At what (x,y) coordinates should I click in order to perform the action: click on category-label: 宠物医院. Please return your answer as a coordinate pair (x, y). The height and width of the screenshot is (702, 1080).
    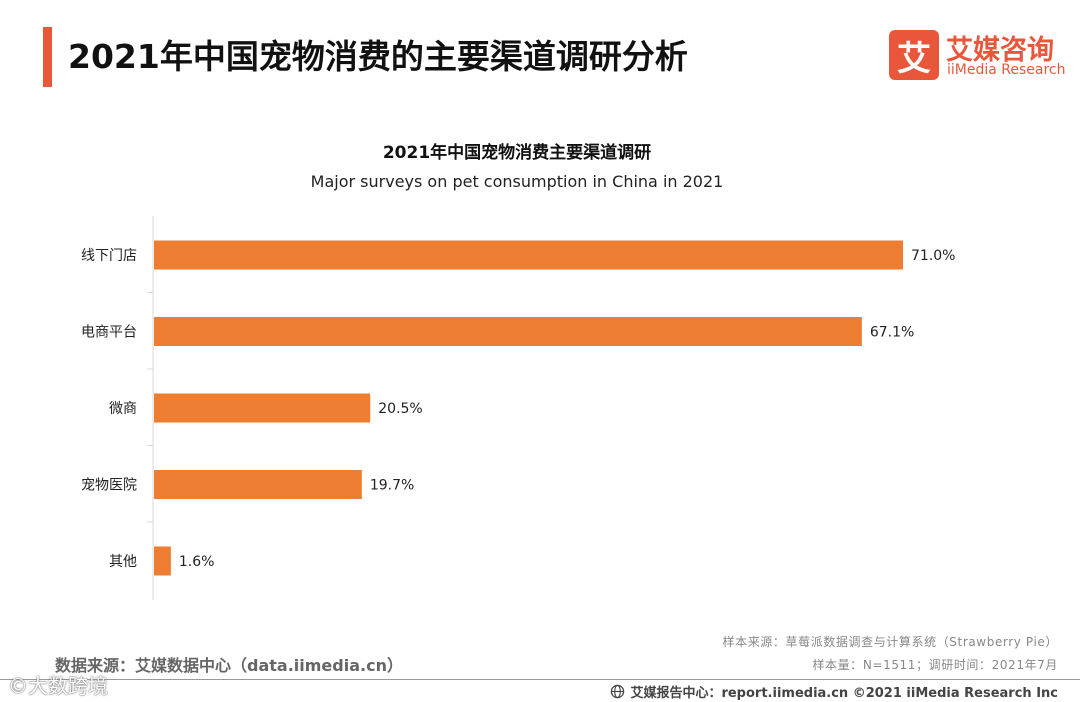
    Looking at the image, I should click on (109, 486).